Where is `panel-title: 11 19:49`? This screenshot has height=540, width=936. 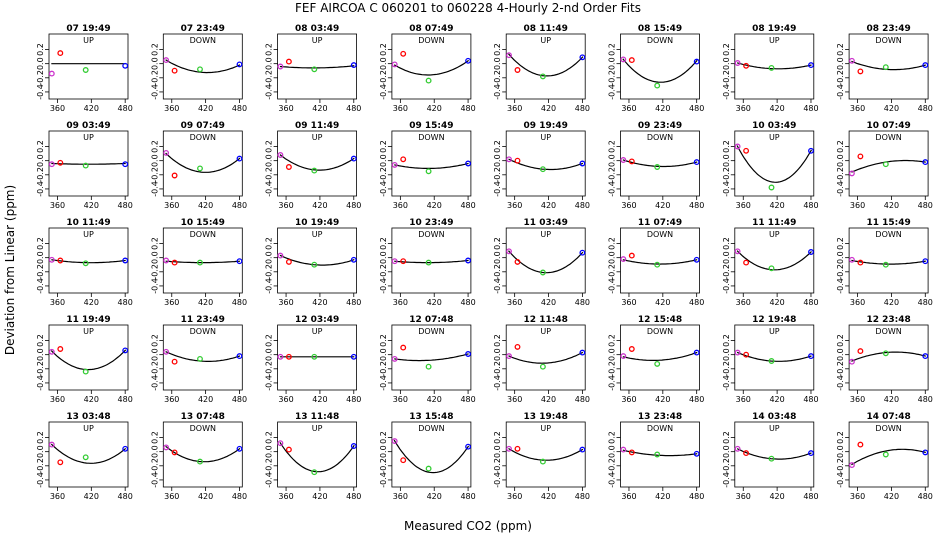
panel-title: 11 19:49 is located at coordinates (88, 320).